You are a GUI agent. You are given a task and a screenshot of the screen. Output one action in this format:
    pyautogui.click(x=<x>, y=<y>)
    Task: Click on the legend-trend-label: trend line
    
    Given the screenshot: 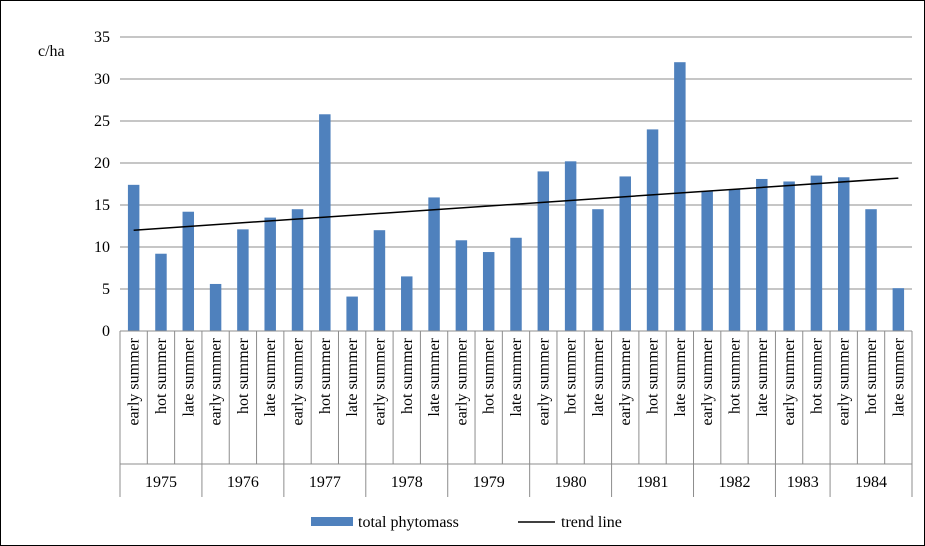 What is the action you would take?
    pyautogui.click(x=591, y=522)
    